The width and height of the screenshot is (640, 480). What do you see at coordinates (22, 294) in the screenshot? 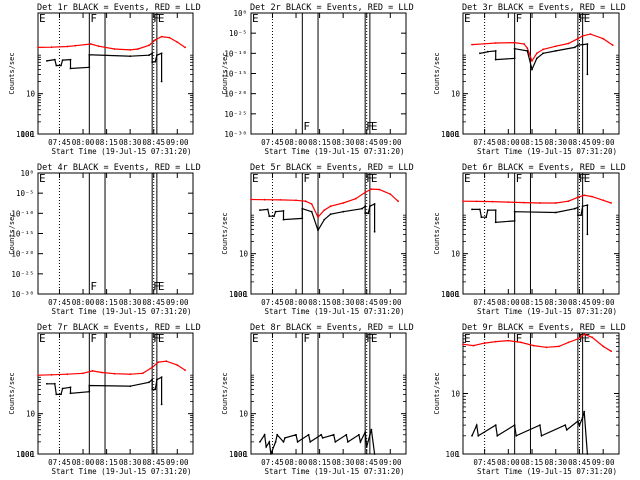
I see `y-tick-label: 10⁻³⁰` at bounding box center [22, 294].